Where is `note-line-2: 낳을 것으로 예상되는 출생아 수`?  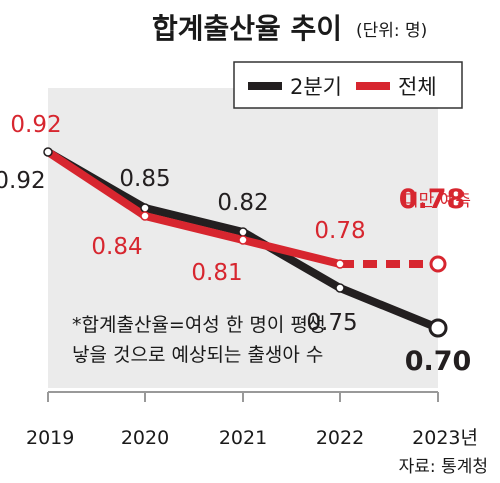
note-line-2: 낳을 것으로 예상되는 출생아 수 is located at coordinates (197, 355).